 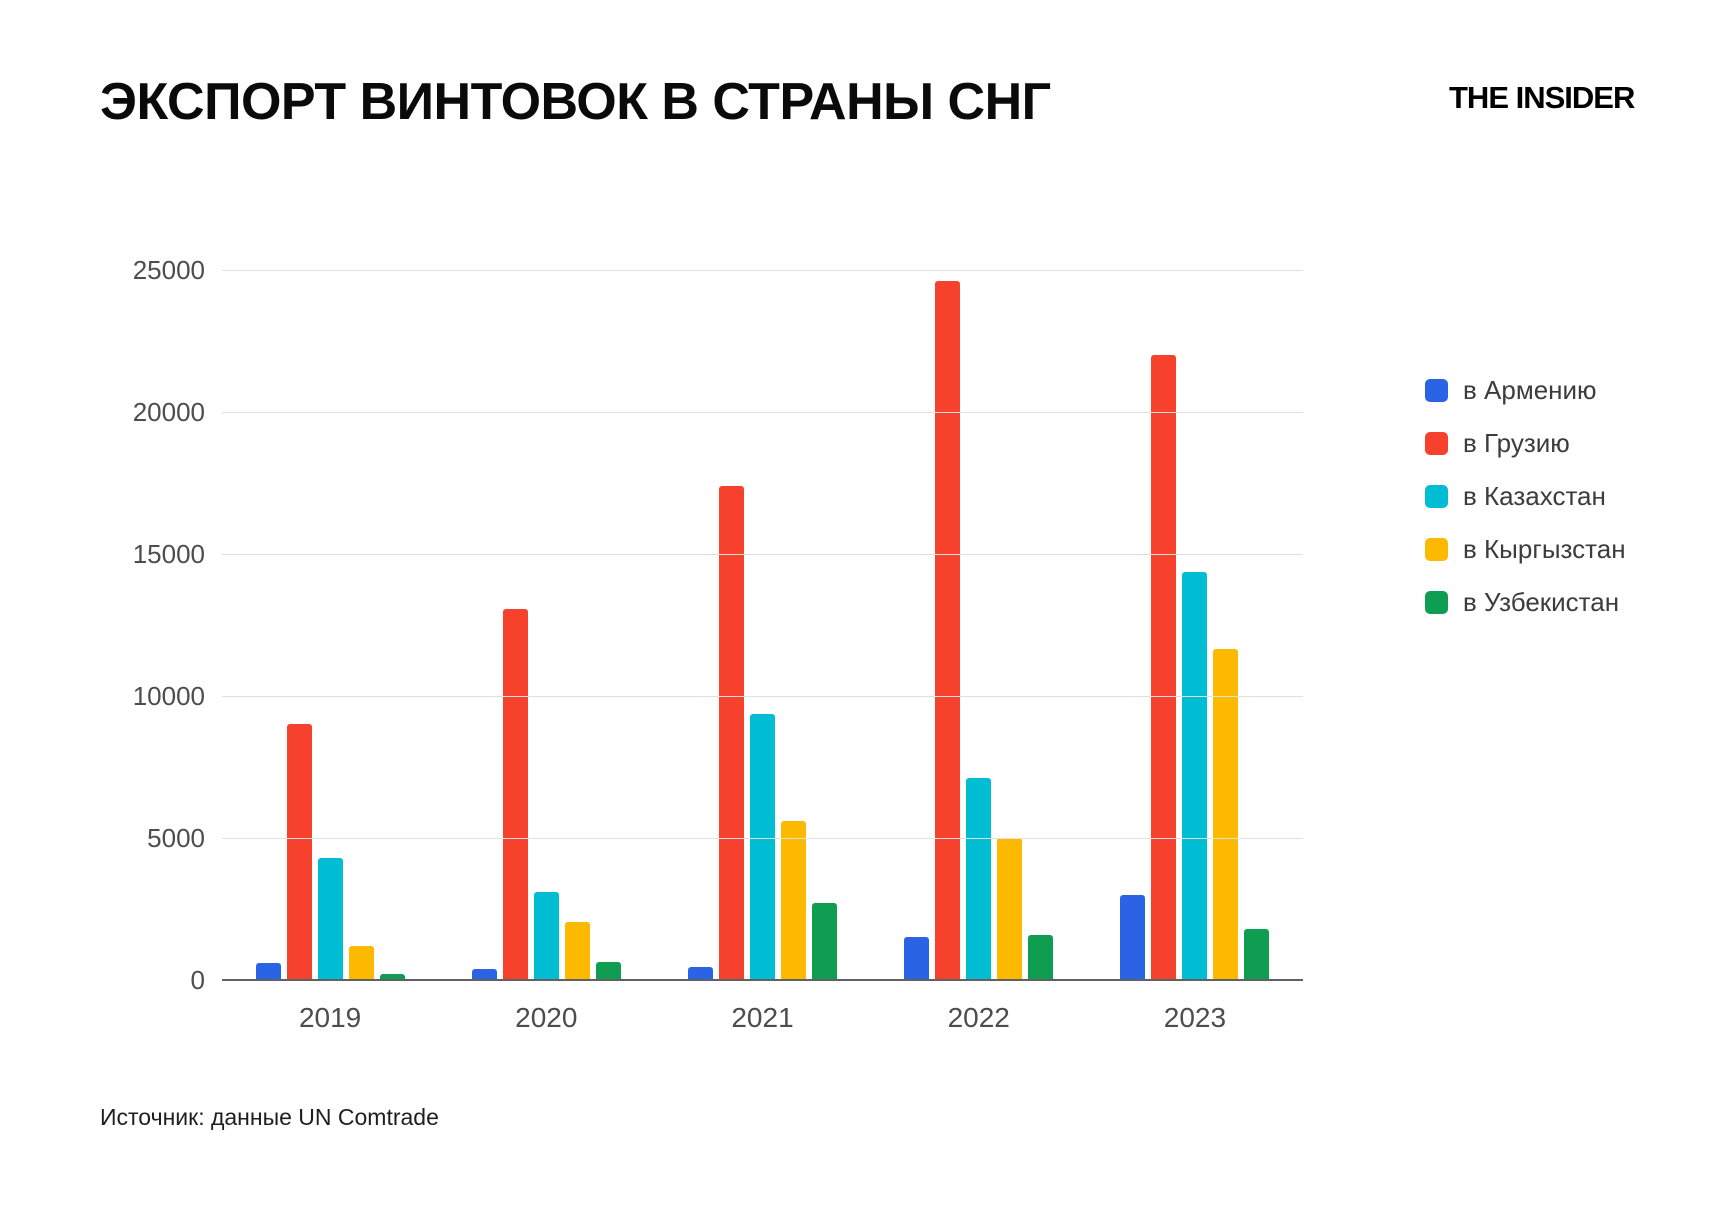 I want to click on bar-2019-в-Узбекистан, so click(x=392, y=977).